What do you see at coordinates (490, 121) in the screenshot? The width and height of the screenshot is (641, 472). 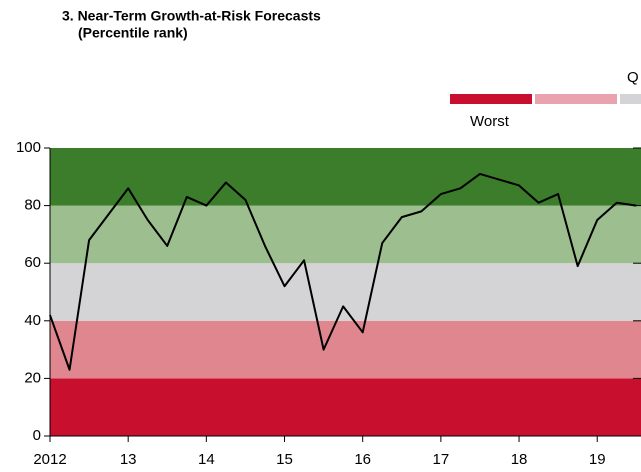 I see `legend-label: Worst` at bounding box center [490, 121].